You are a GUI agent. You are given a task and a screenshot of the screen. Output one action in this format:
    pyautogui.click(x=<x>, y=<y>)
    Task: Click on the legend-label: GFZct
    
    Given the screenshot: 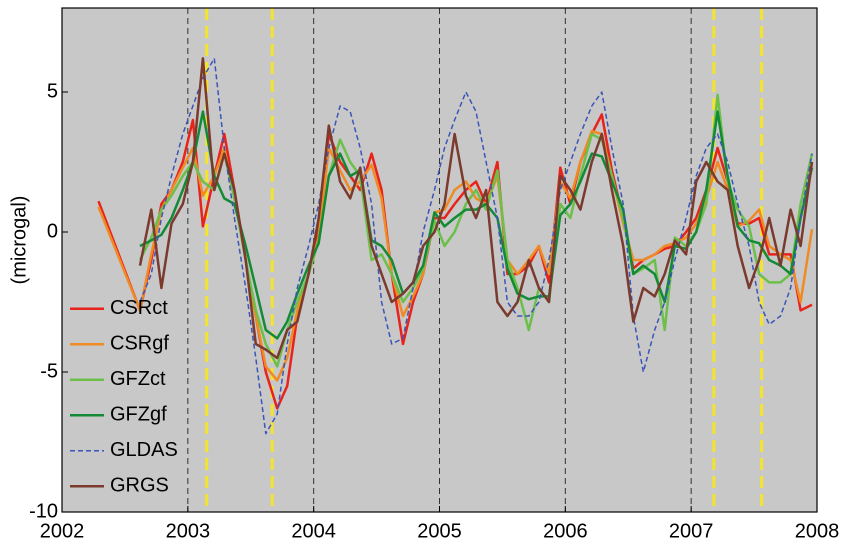 What is the action you would take?
    pyautogui.click(x=138, y=379)
    